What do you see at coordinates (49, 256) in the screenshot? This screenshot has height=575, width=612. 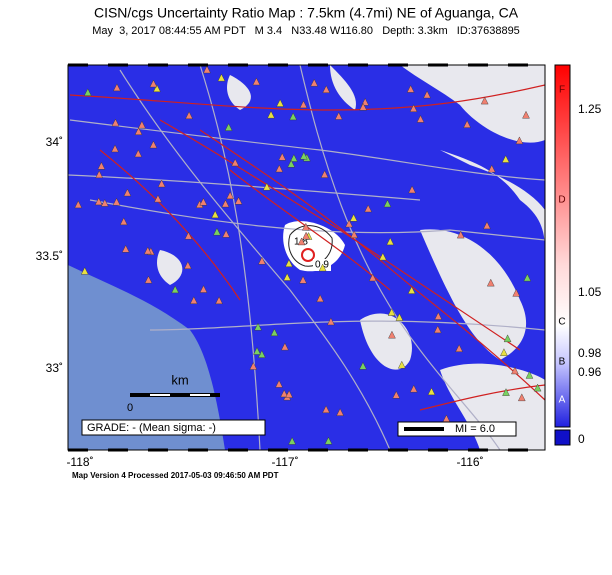 I see `lat-label: 33.5˚` at bounding box center [49, 256].